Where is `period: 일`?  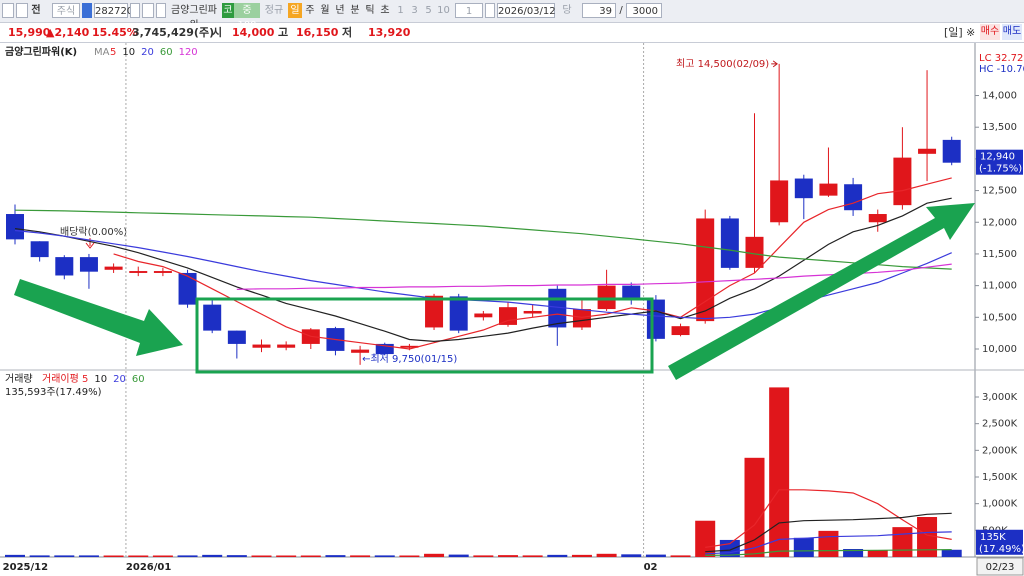 period: 일 is located at coordinates (295, 10).